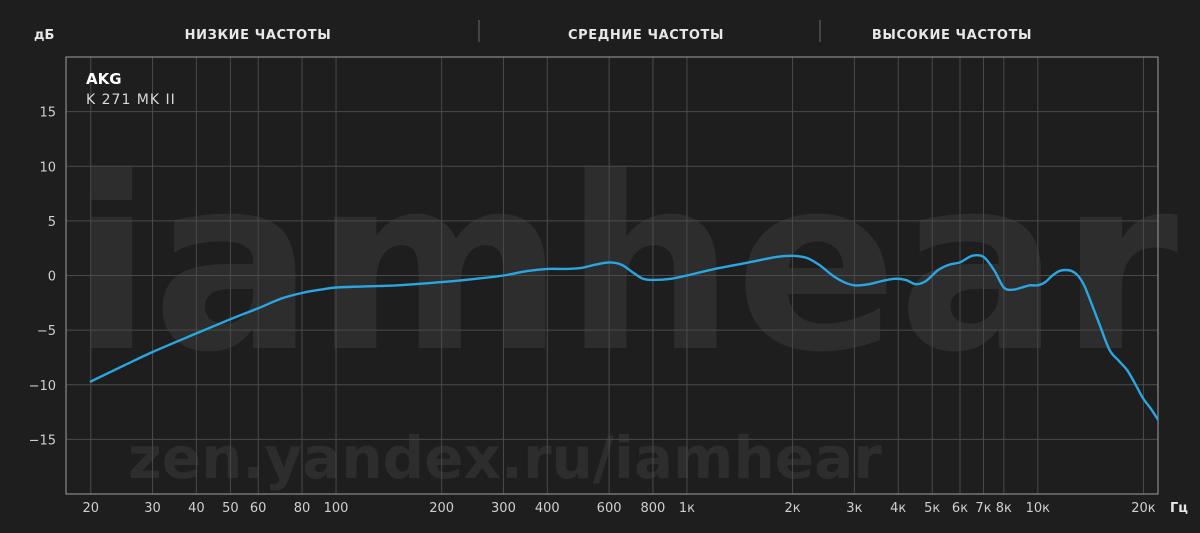 The height and width of the screenshot is (533, 1200). I want to click on x-tick-label: 1к, so click(687, 508).